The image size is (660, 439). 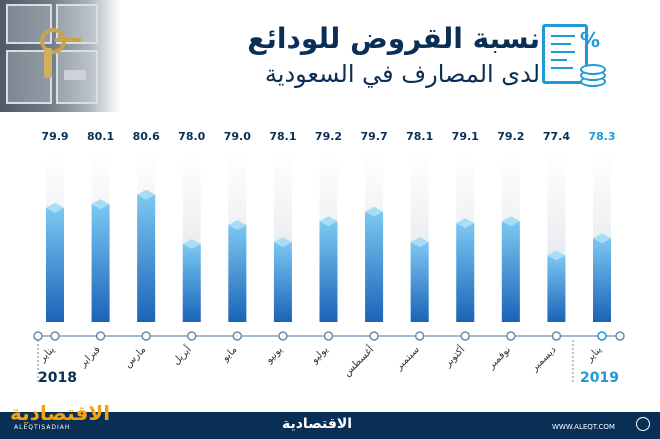 I want to click on key-tag, so click(x=48, y=63).